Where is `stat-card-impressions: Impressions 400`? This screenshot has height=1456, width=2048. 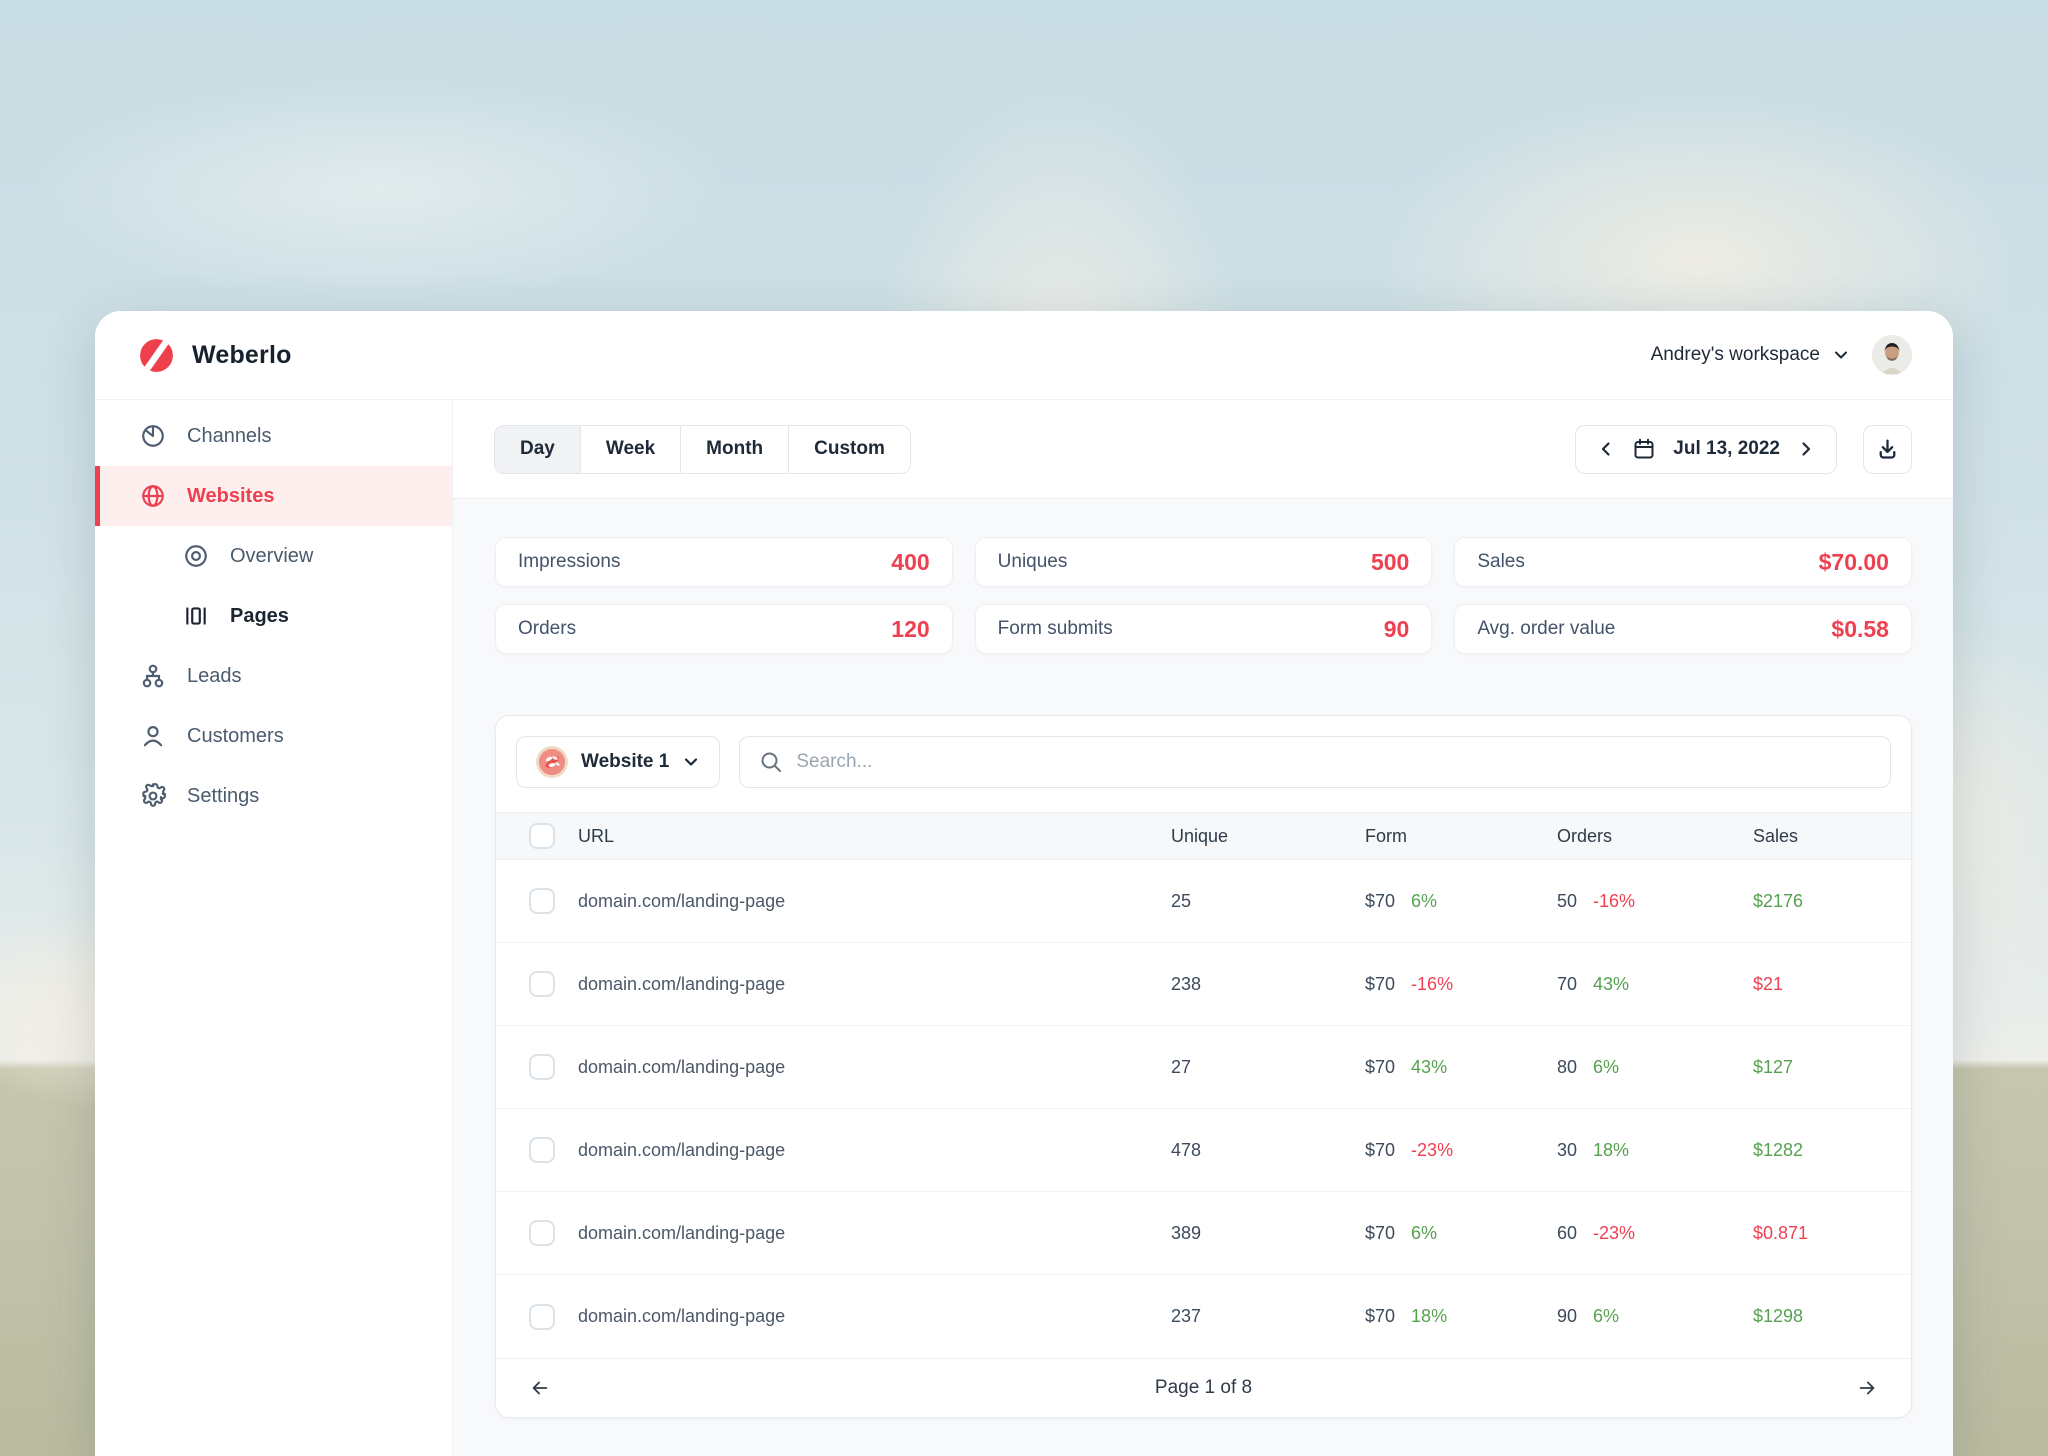 stat-card-impressions: Impressions 400 is located at coordinates (724, 562).